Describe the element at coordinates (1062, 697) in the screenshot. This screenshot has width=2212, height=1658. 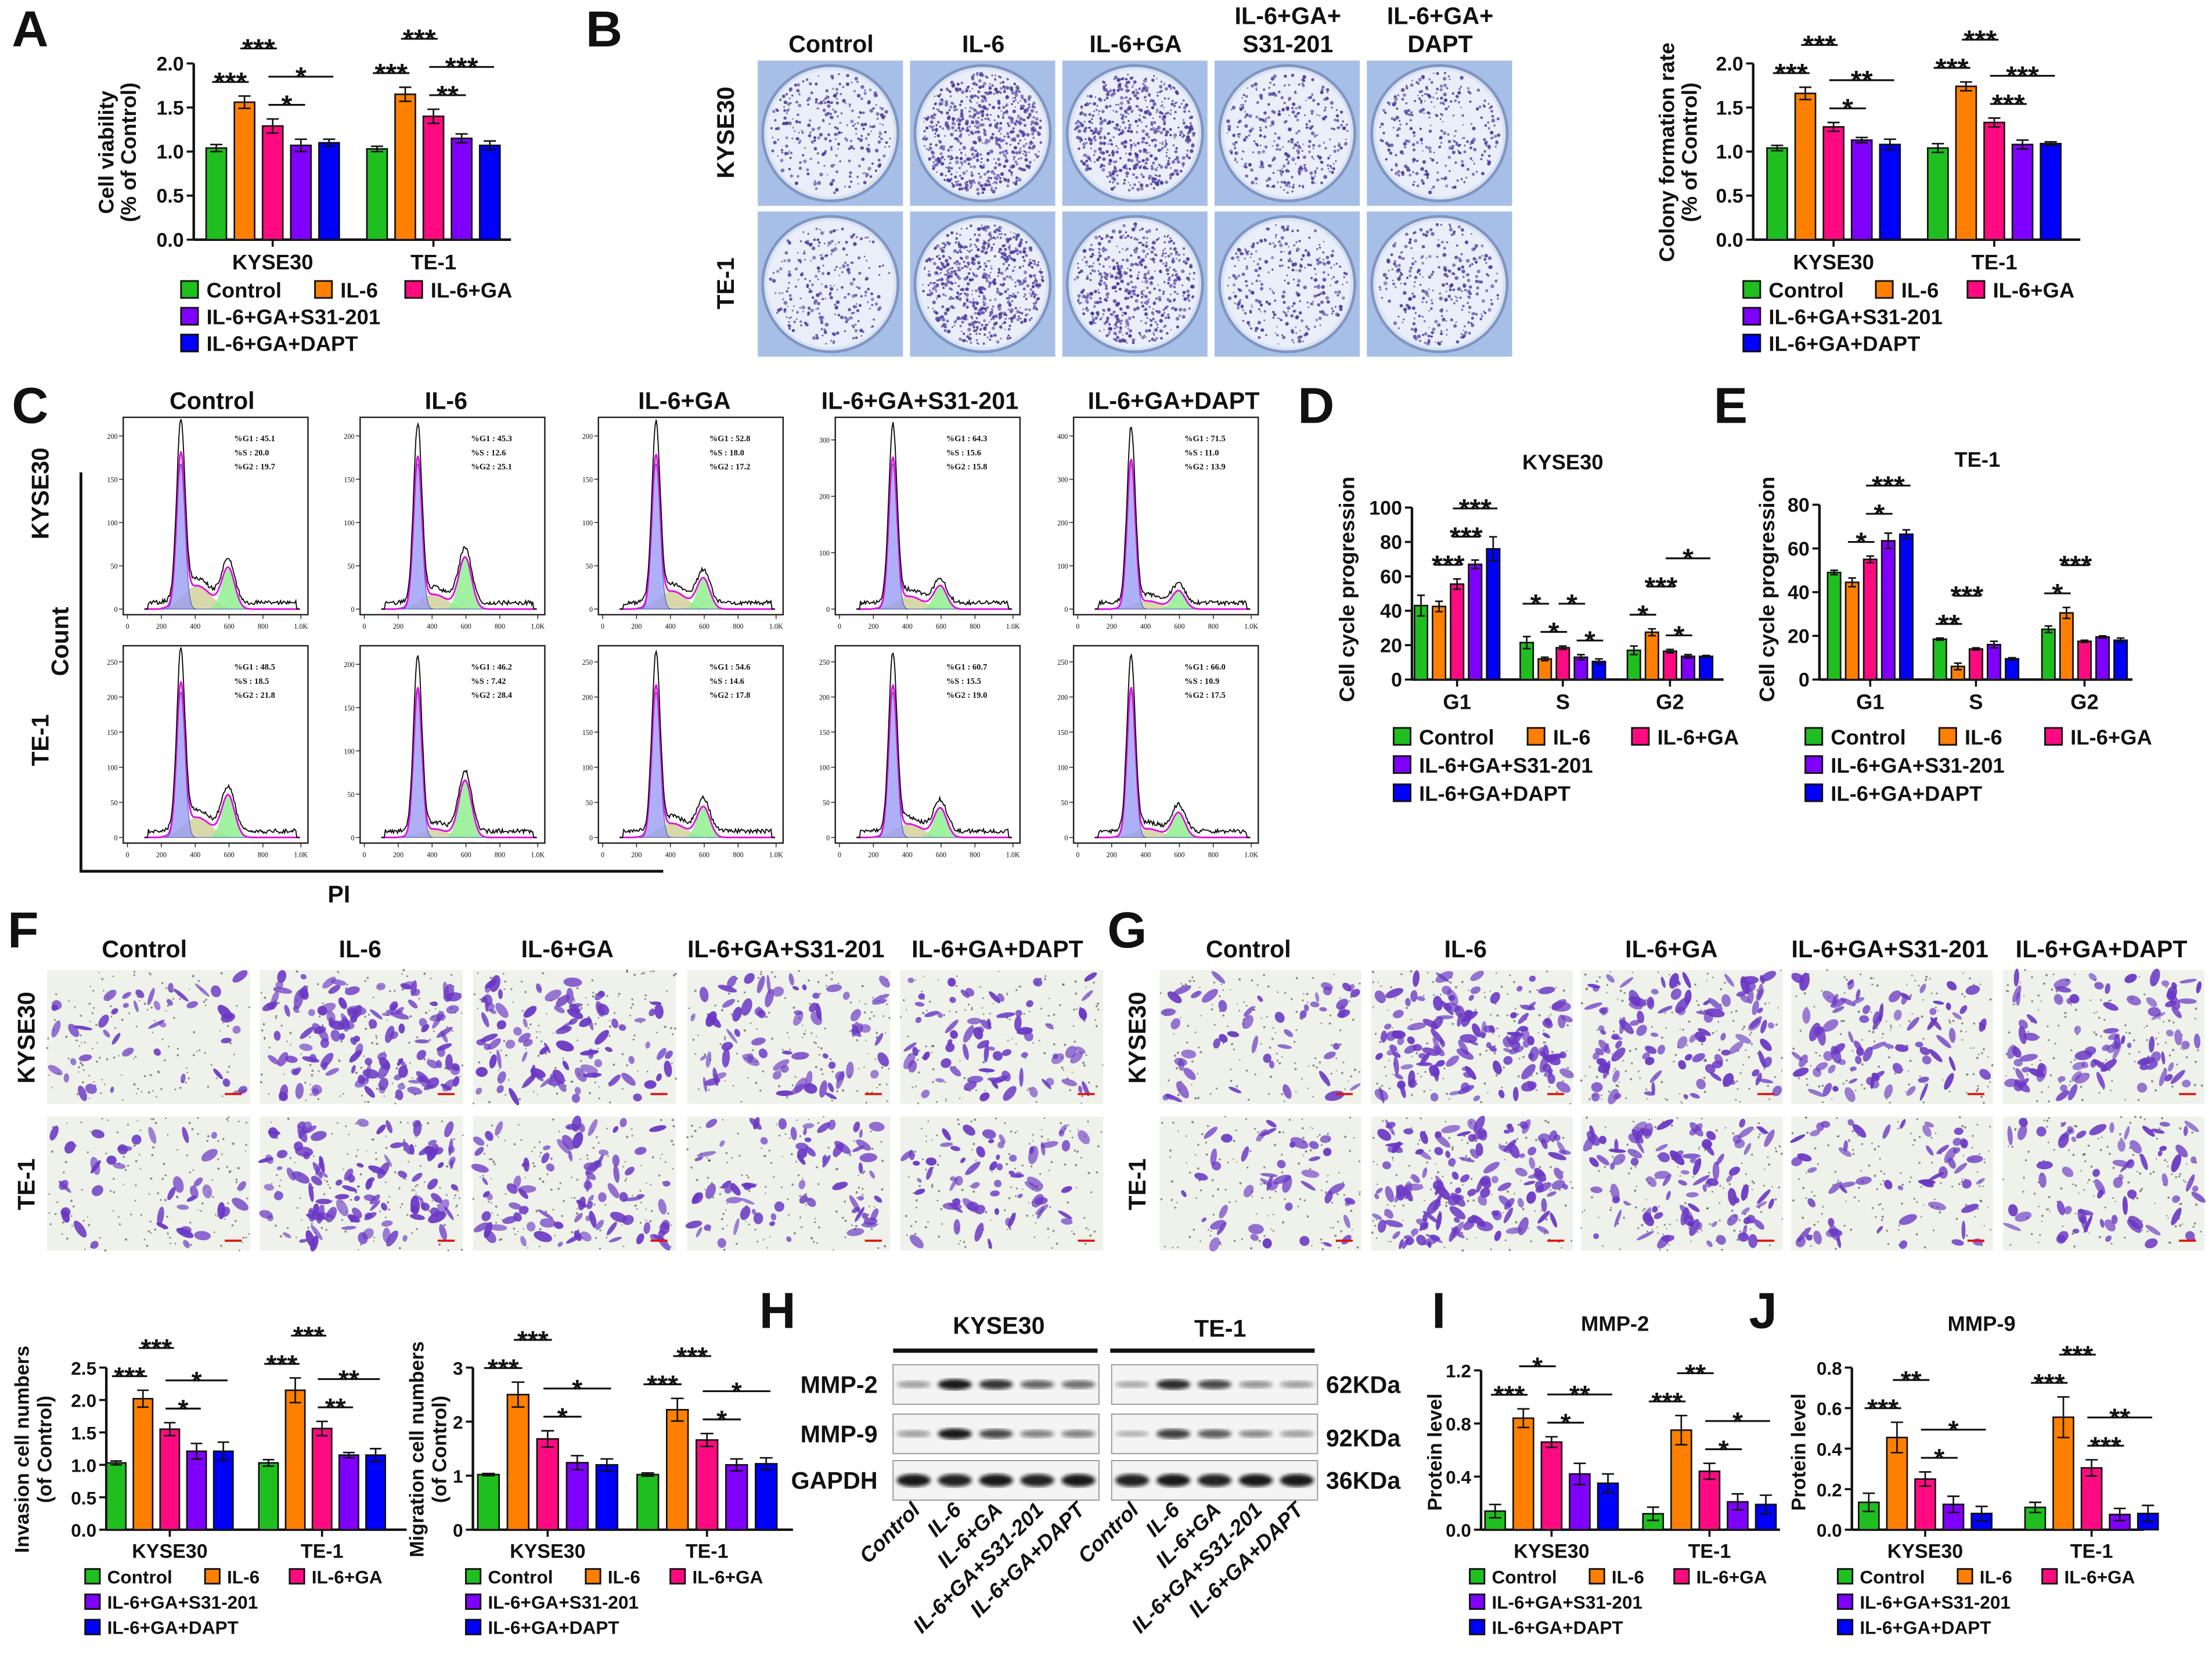
I see `y-tick-label: 200` at that location.